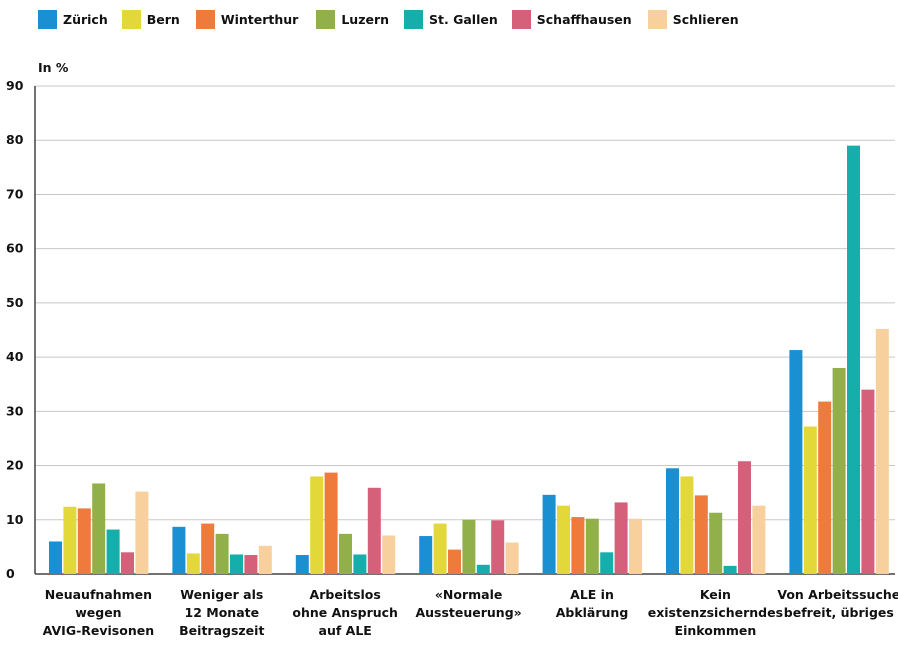 This screenshot has height=646, width=898. What do you see at coordinates (85, 19) in the screenshot?
I see `legend-label: Zürich` at bounding box center [85, 19].